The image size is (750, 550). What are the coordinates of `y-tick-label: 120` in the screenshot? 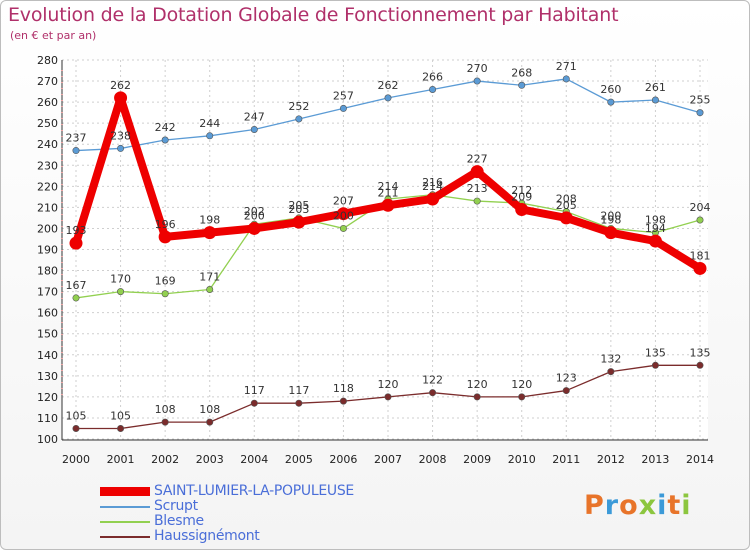 It's located at (47, 397).